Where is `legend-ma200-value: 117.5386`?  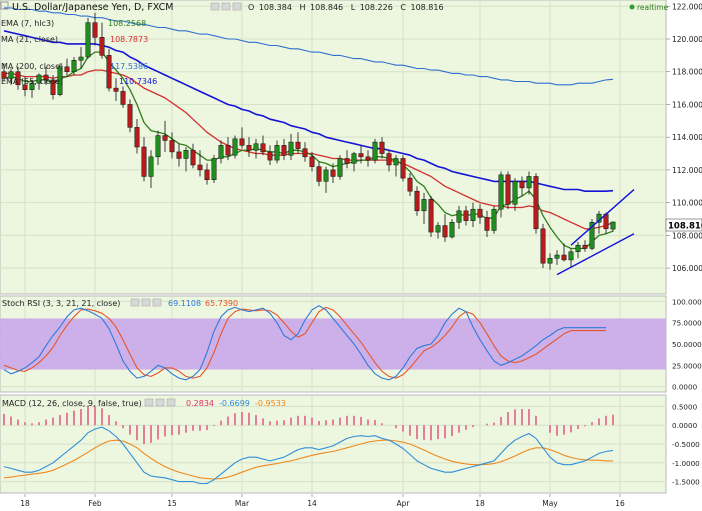 legend-ma200-value: 117.5386 is located at coordinates (129, 66).